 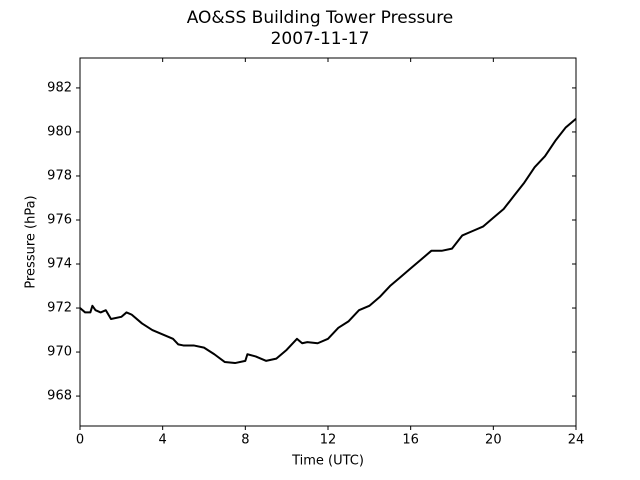 What do you see at coordinates (59, 87) in the screenshot?
I see `y-tick-label: 982` at bounding box center [59, 87].